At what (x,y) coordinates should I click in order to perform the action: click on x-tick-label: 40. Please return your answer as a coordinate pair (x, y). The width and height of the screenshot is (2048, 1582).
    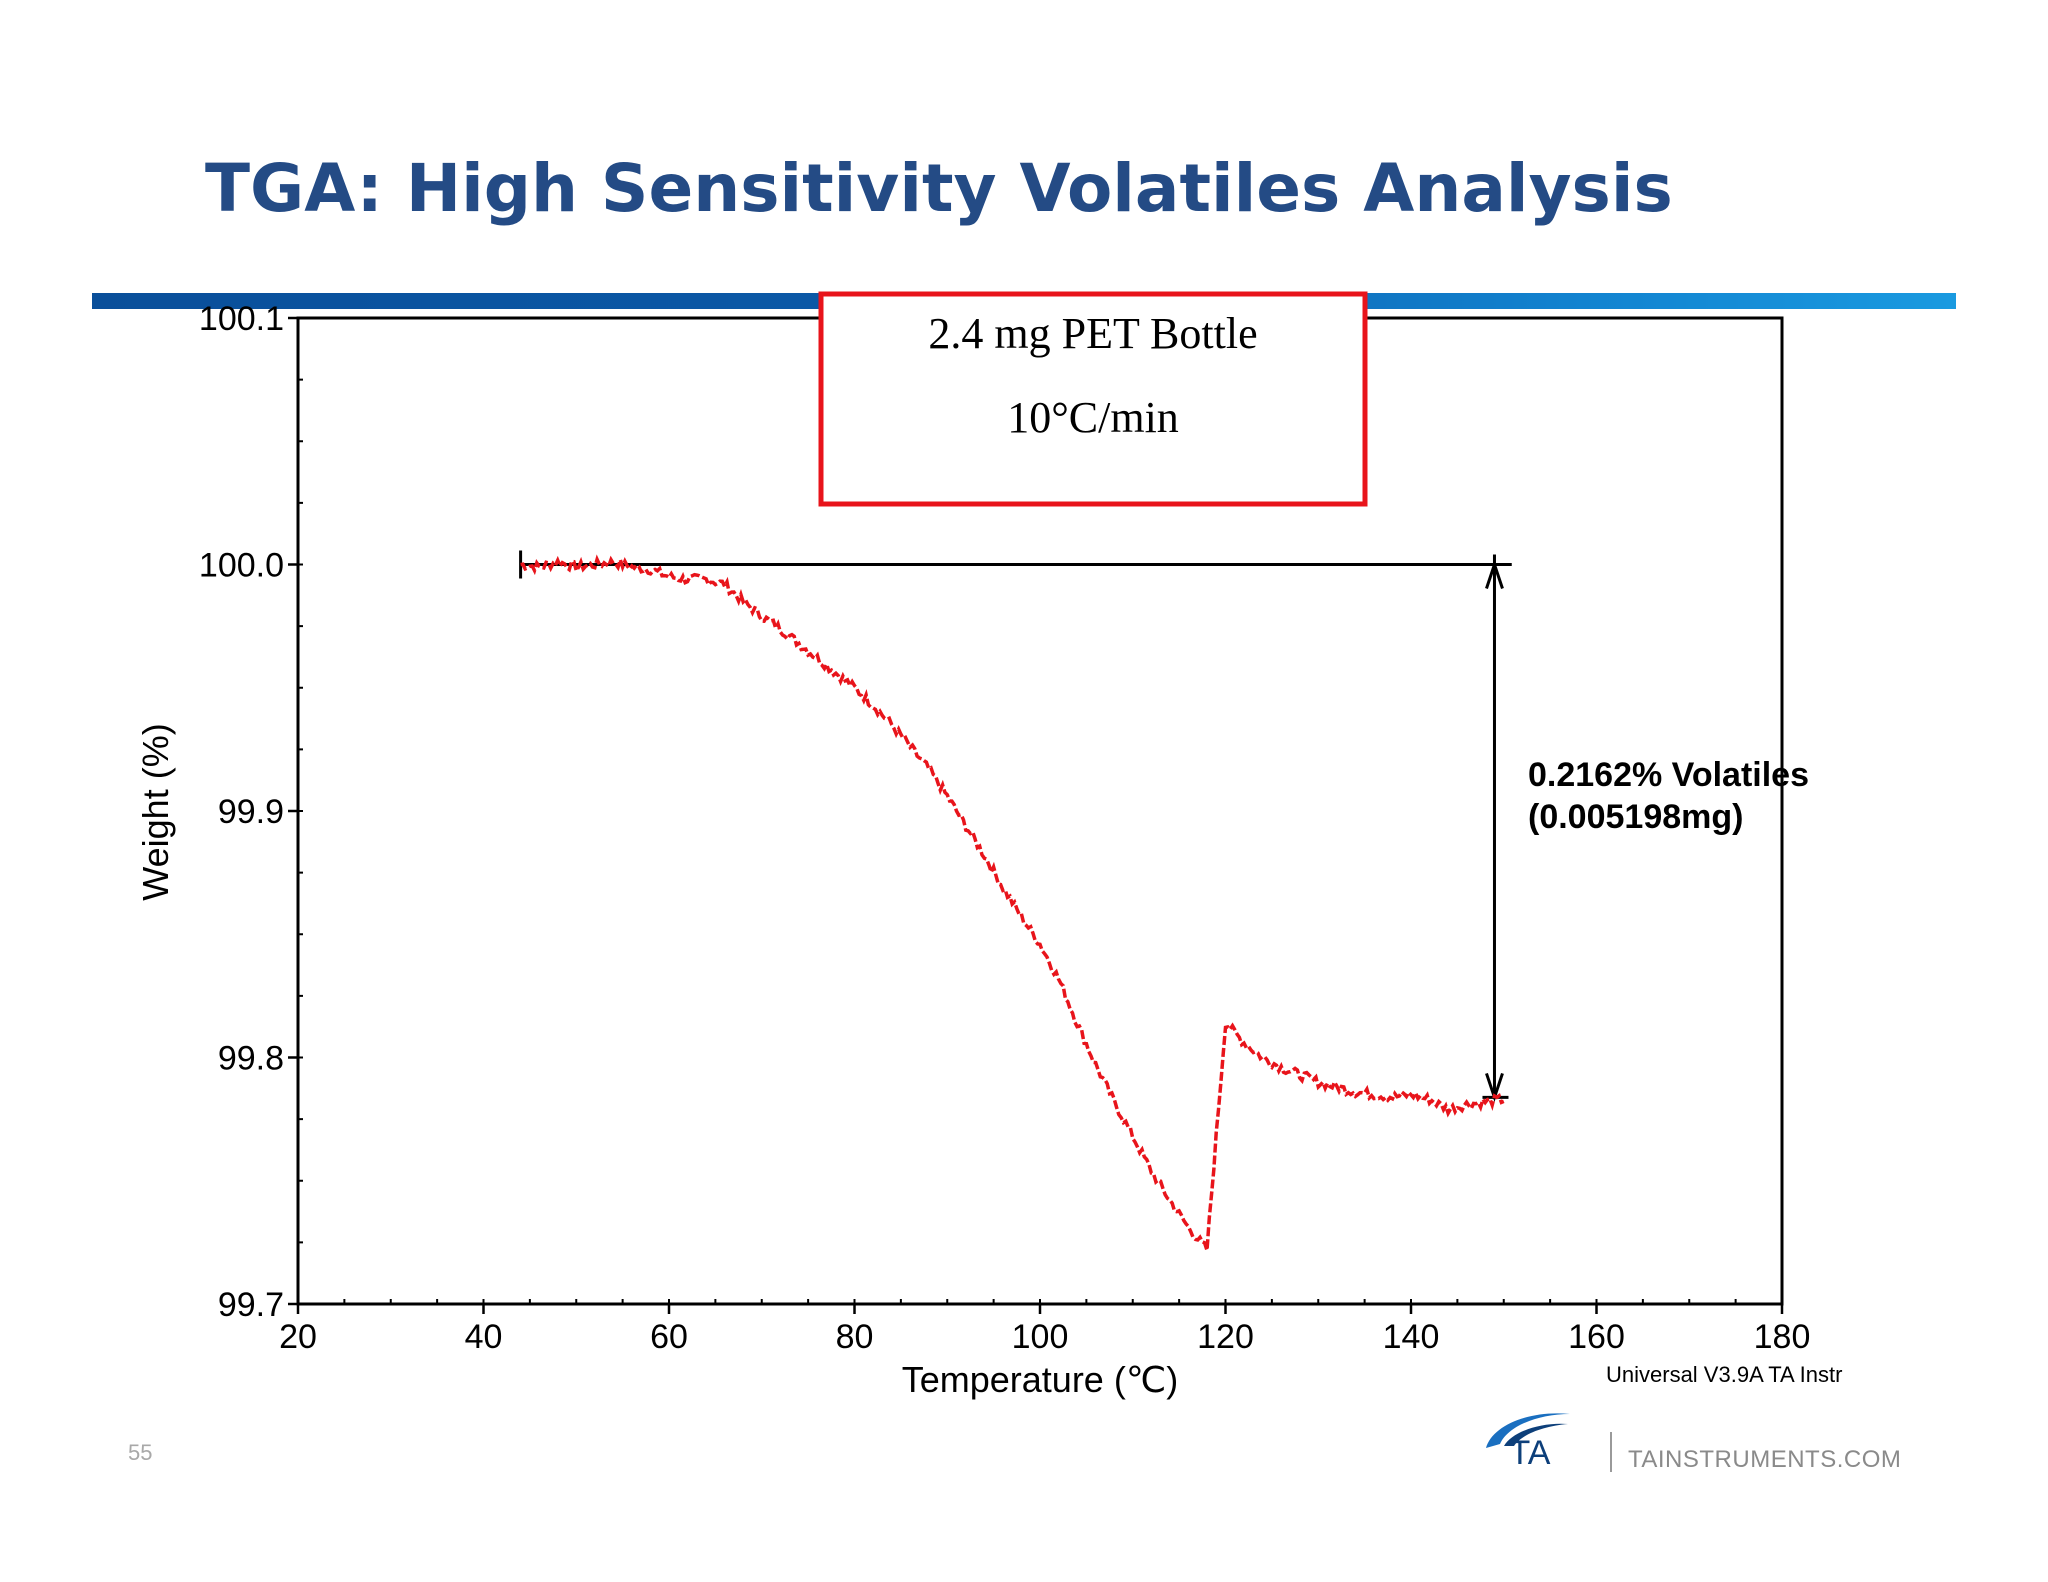
    Looking at the image, I should click on (484, 1337).